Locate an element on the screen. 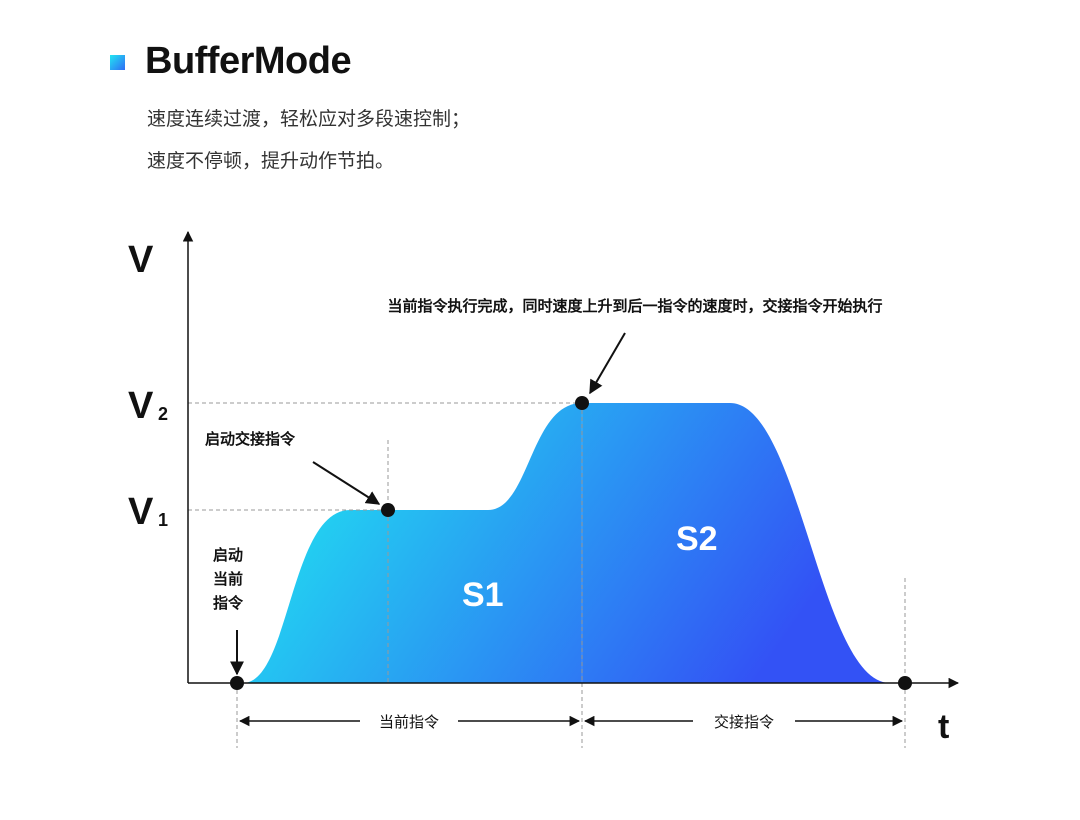 The image size is (1080, 820). point-handover-start is located at coordinates (388, 510).